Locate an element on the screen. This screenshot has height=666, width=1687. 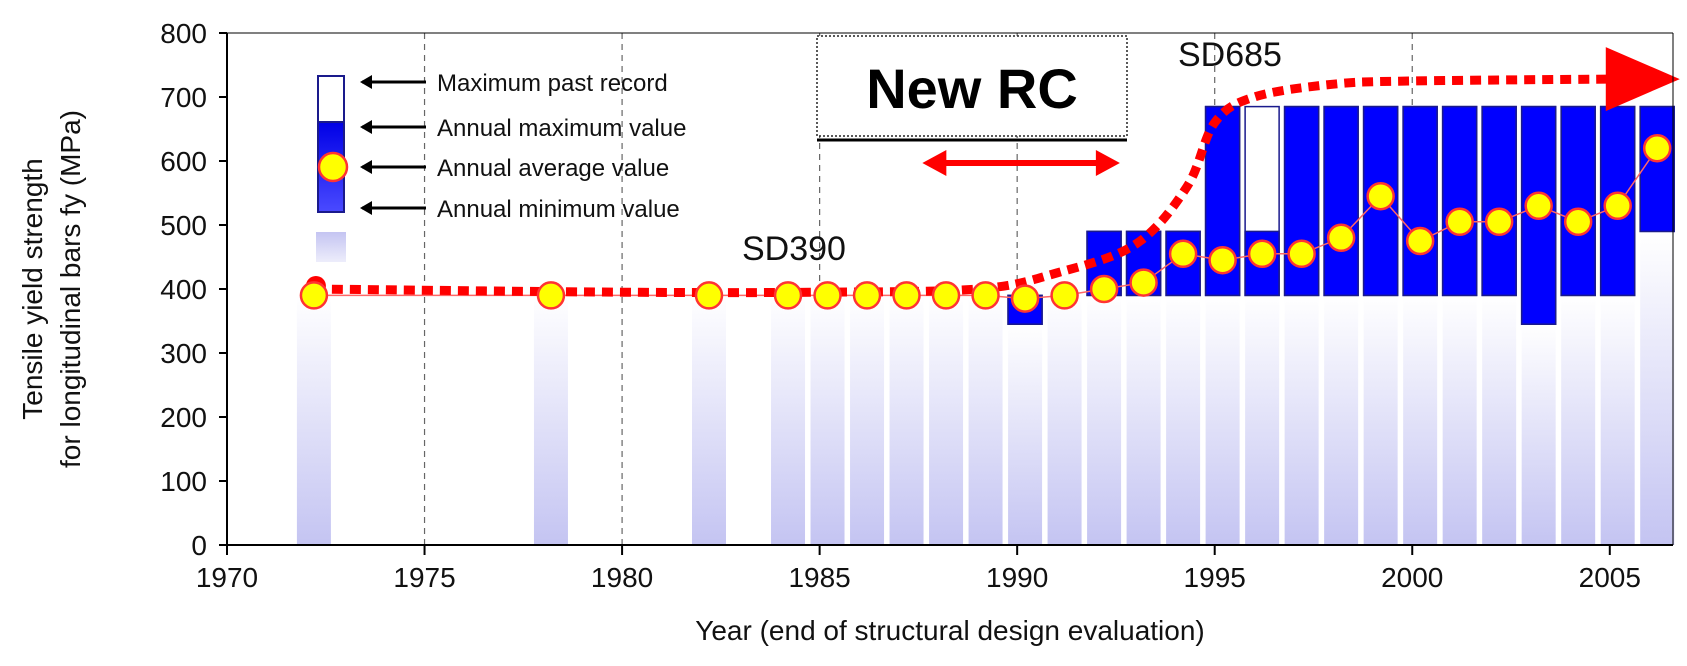
legend-arrow-max-record is located at coordinates (393, 82).